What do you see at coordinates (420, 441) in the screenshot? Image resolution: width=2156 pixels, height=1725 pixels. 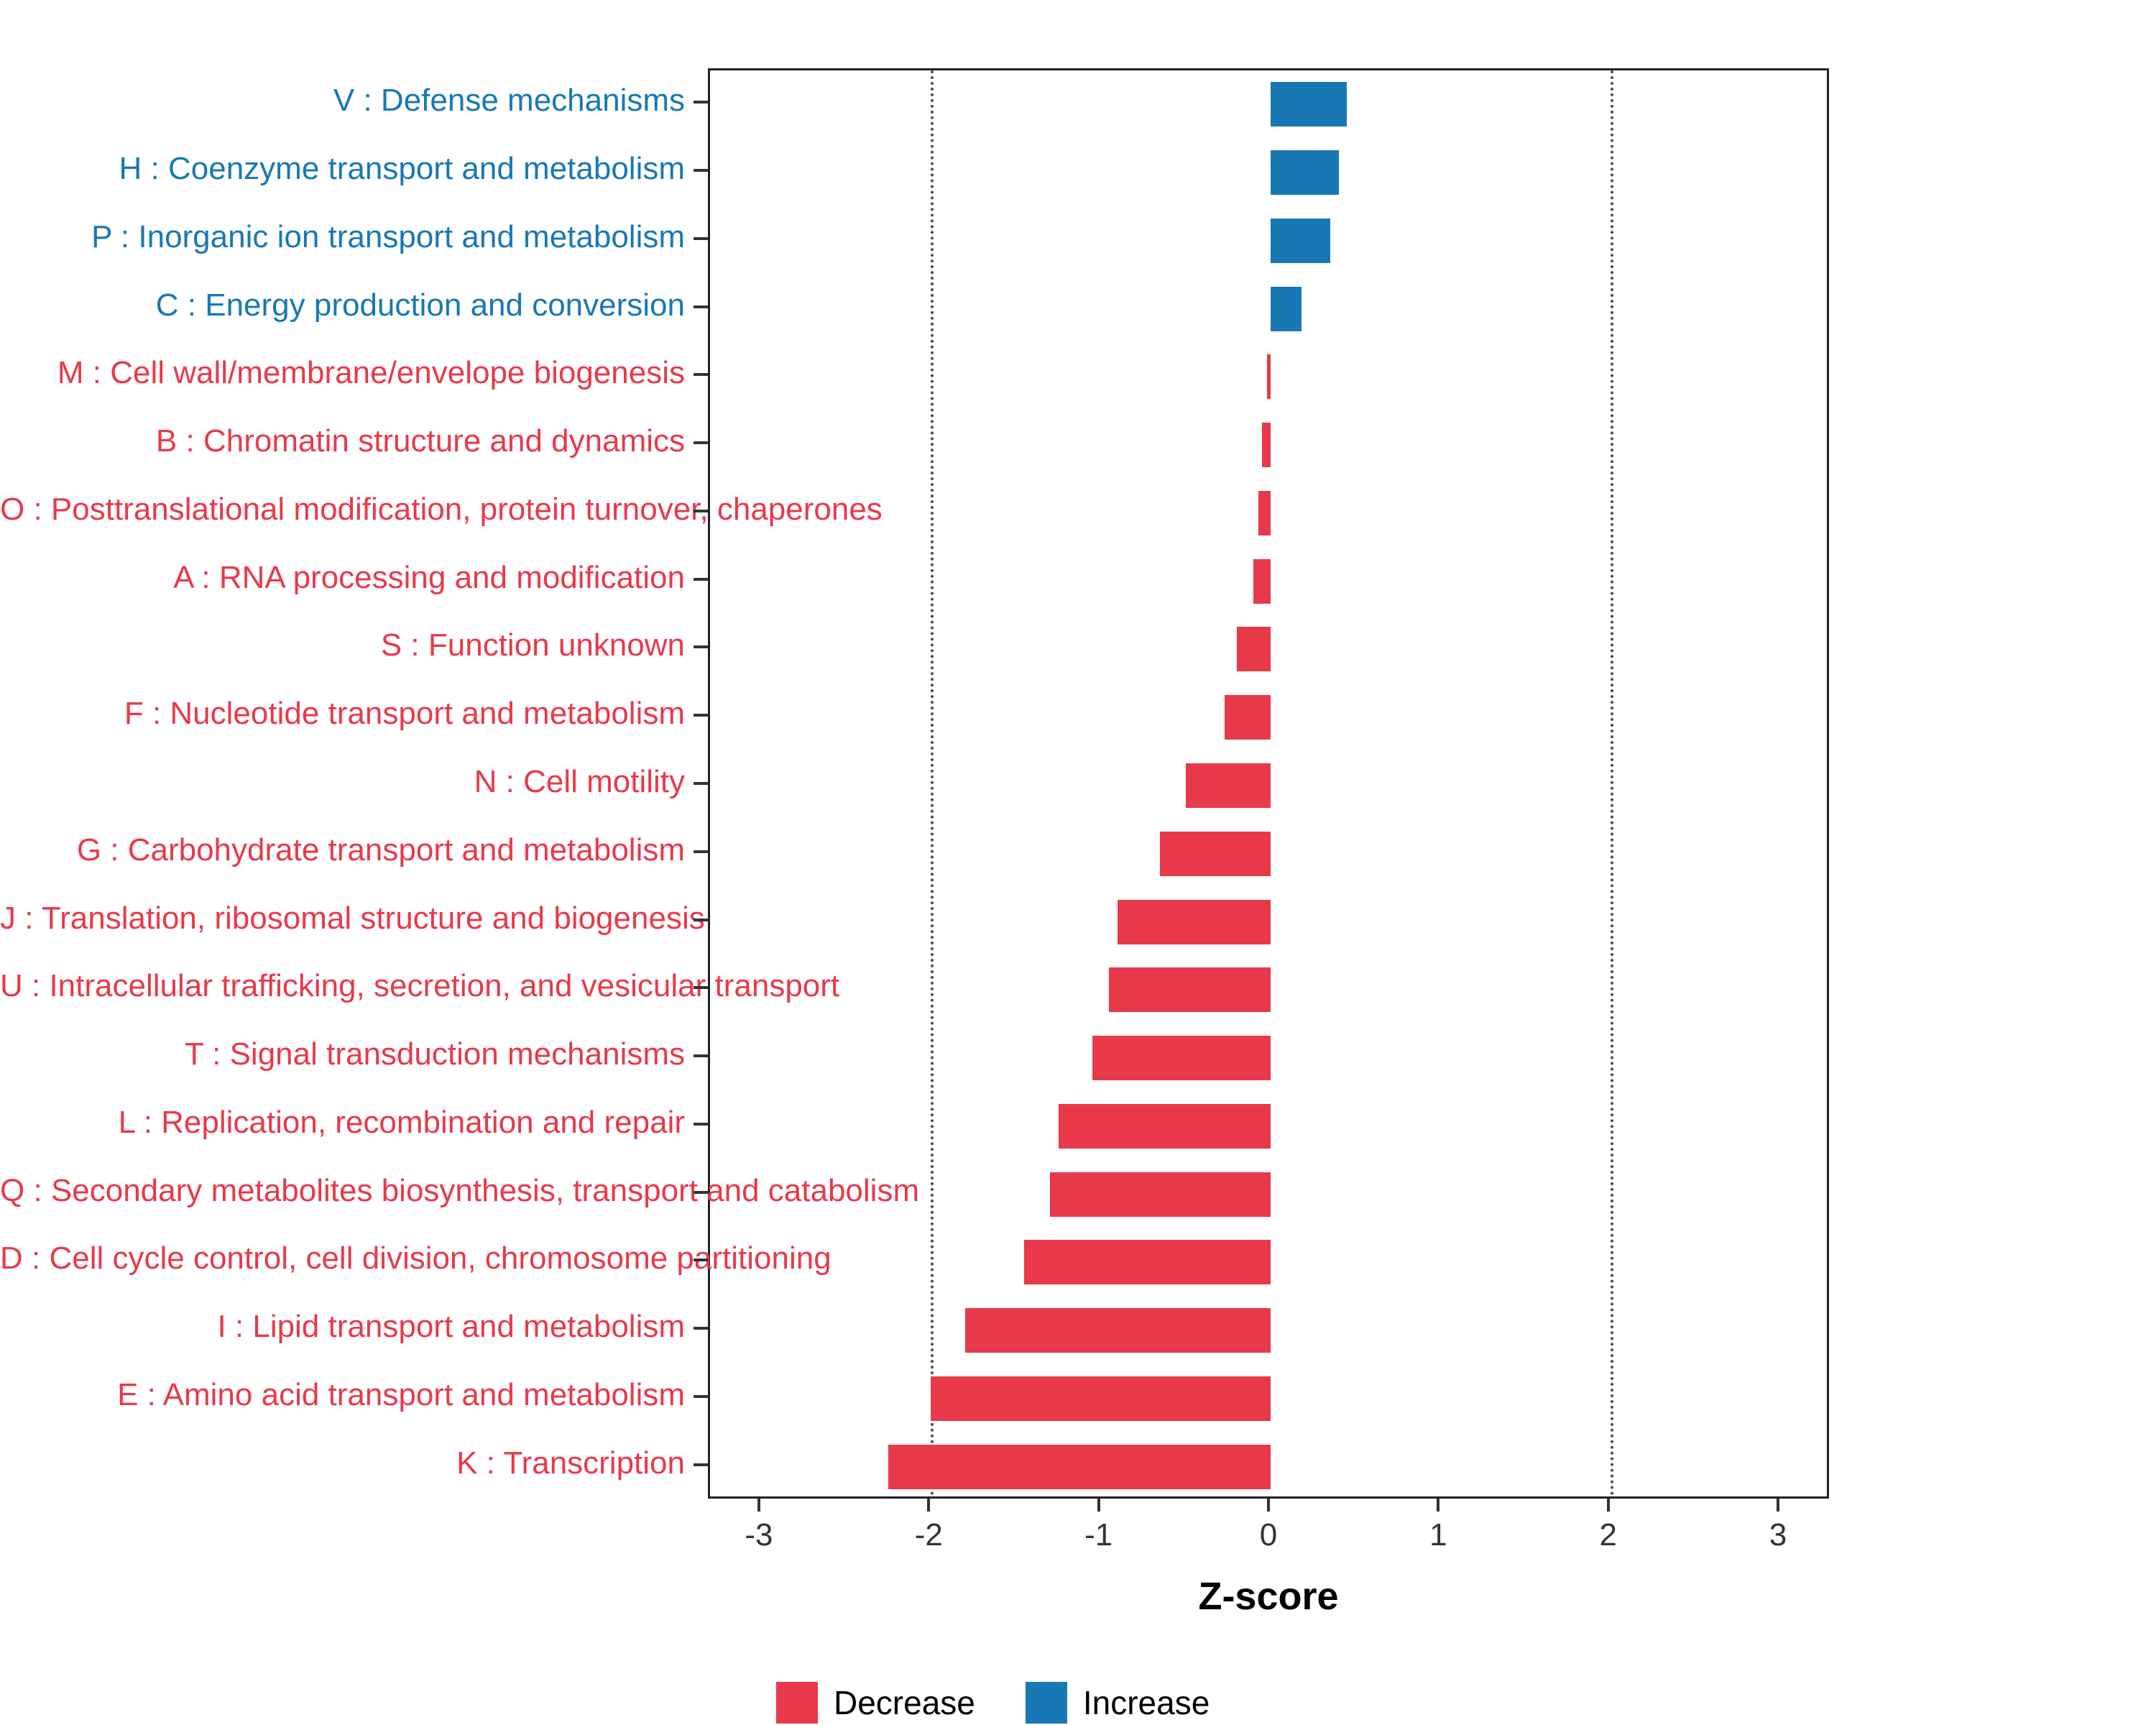 I see `y-label-B: B : Chromatin structure and dynamics` at bounding box center [420, 441].